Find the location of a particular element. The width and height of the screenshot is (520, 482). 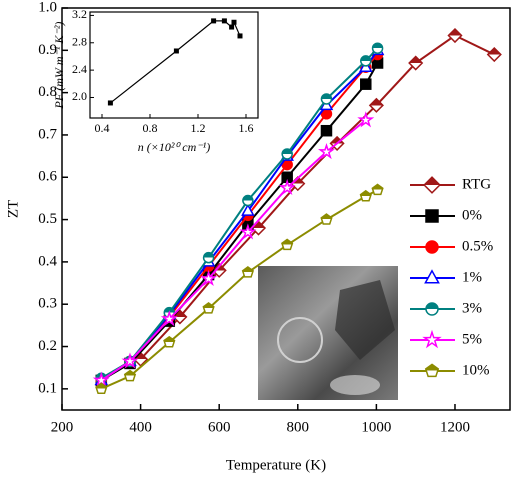

legend-label: RTG is located at coordinates (476, 184).